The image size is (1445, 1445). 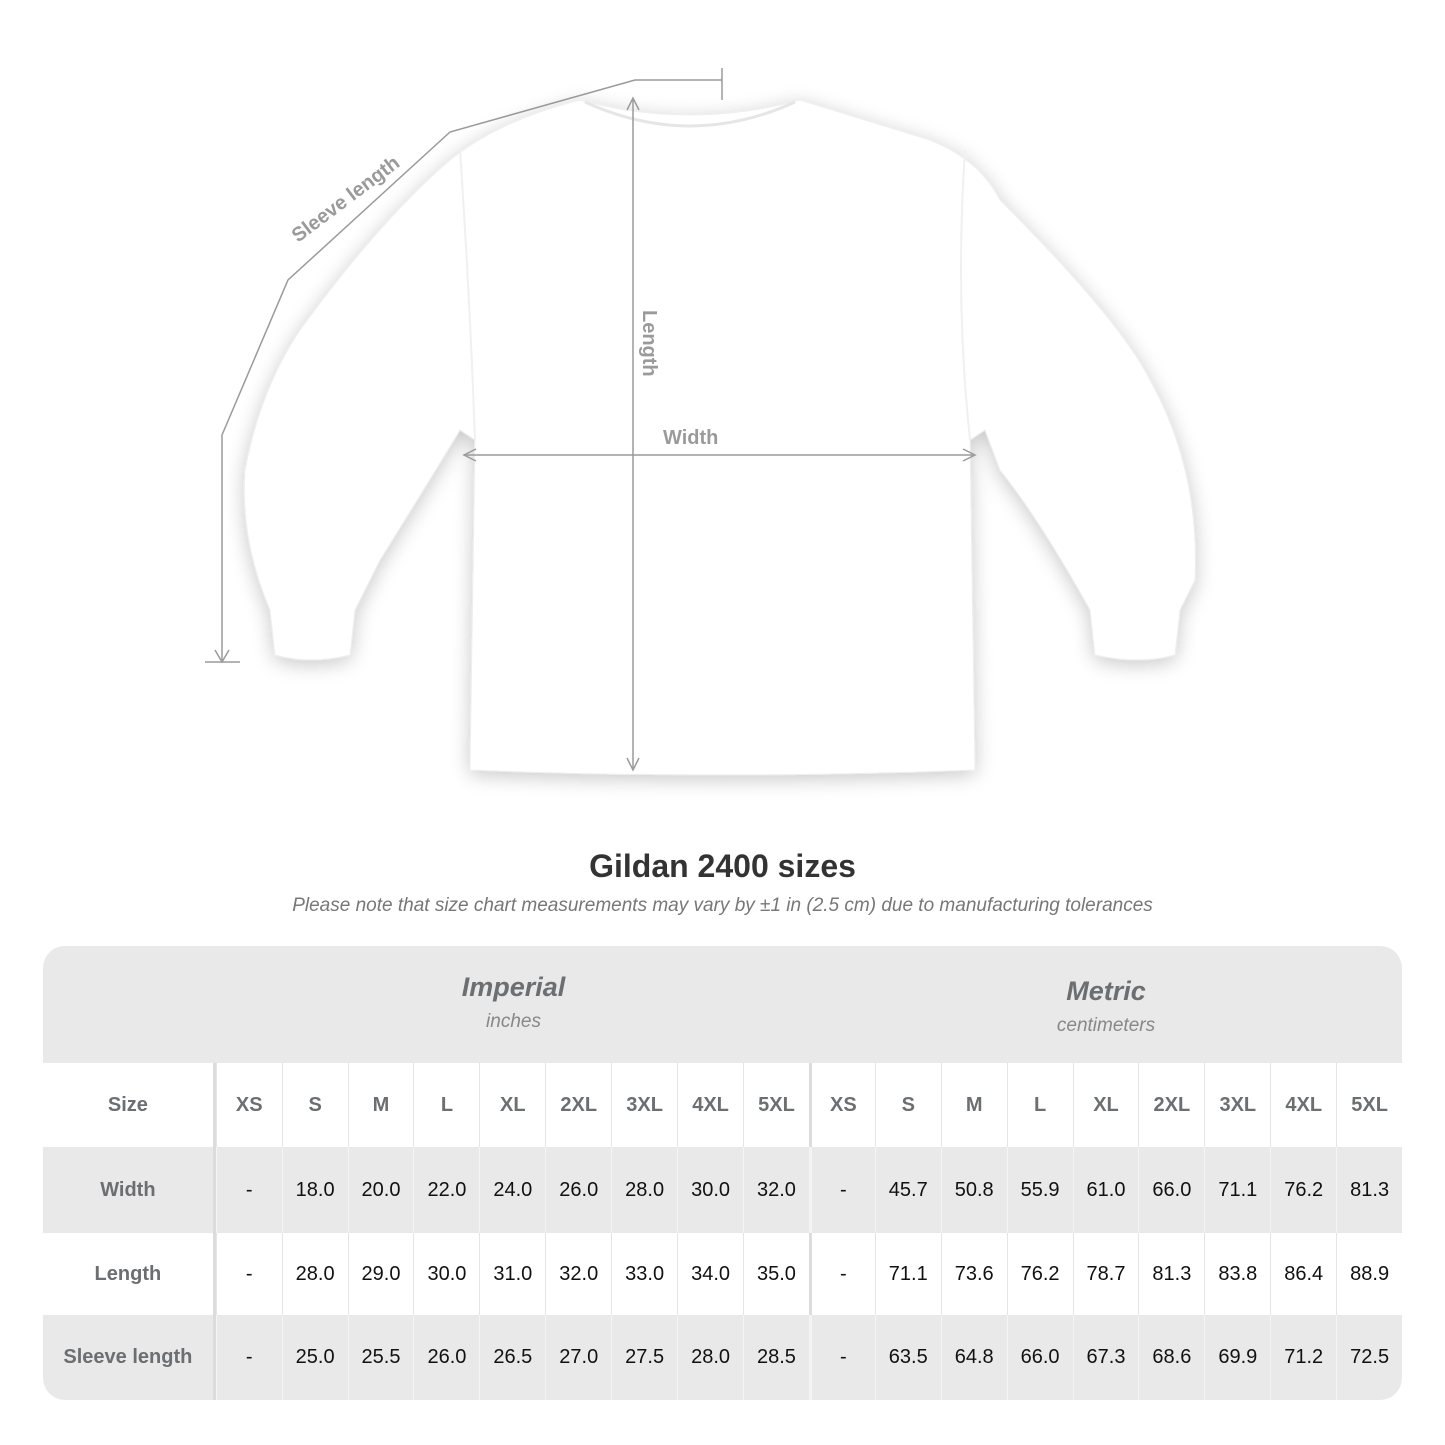 I want to click on imperial-value-cell: 33.0, so click(x=644, y=1274).